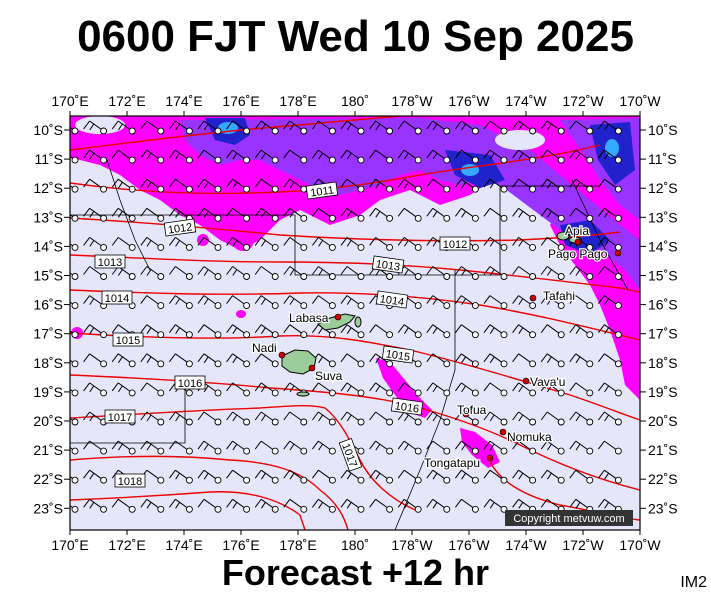  I want to click on lon-label-bottom: 170˚W, so click(640, 545).